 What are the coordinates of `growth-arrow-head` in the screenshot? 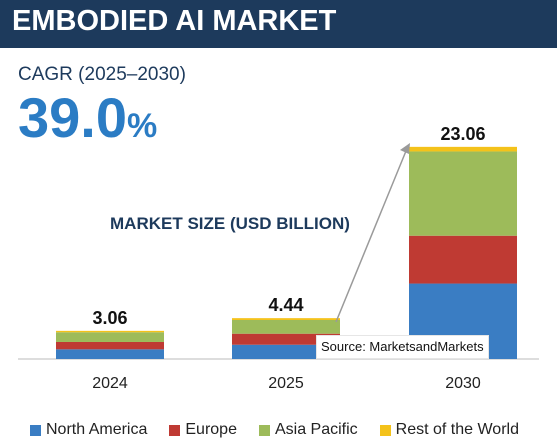 It's located at (405, 148).